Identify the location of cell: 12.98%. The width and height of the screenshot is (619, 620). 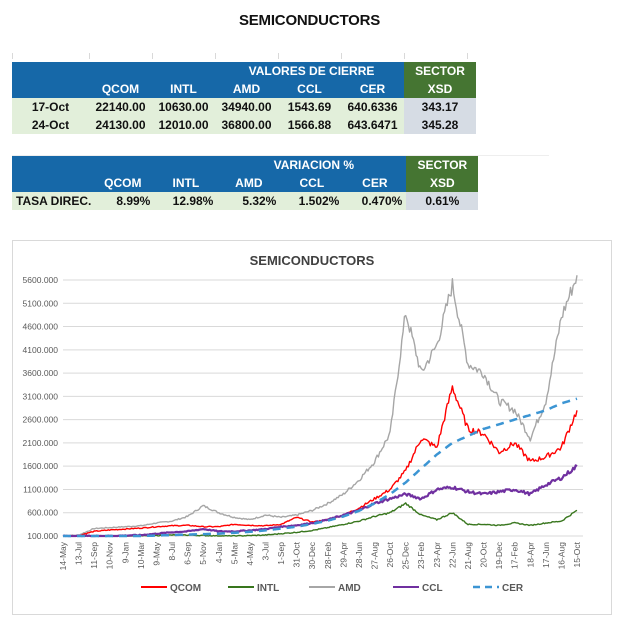
(186, 201).